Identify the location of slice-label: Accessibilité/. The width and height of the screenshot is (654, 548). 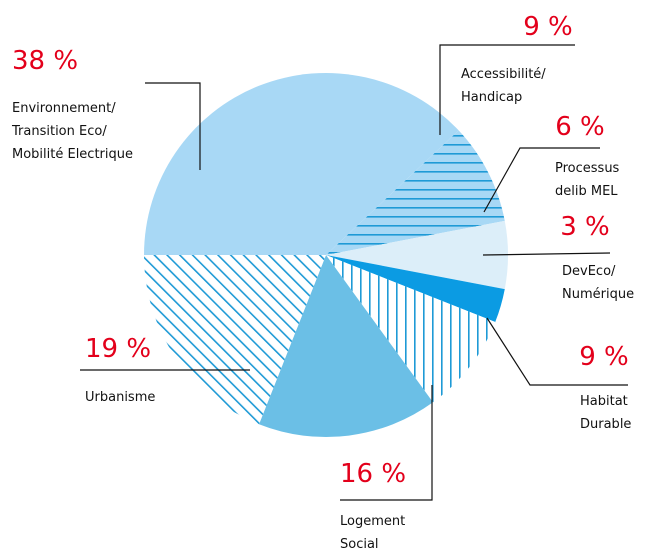
(503, 74).